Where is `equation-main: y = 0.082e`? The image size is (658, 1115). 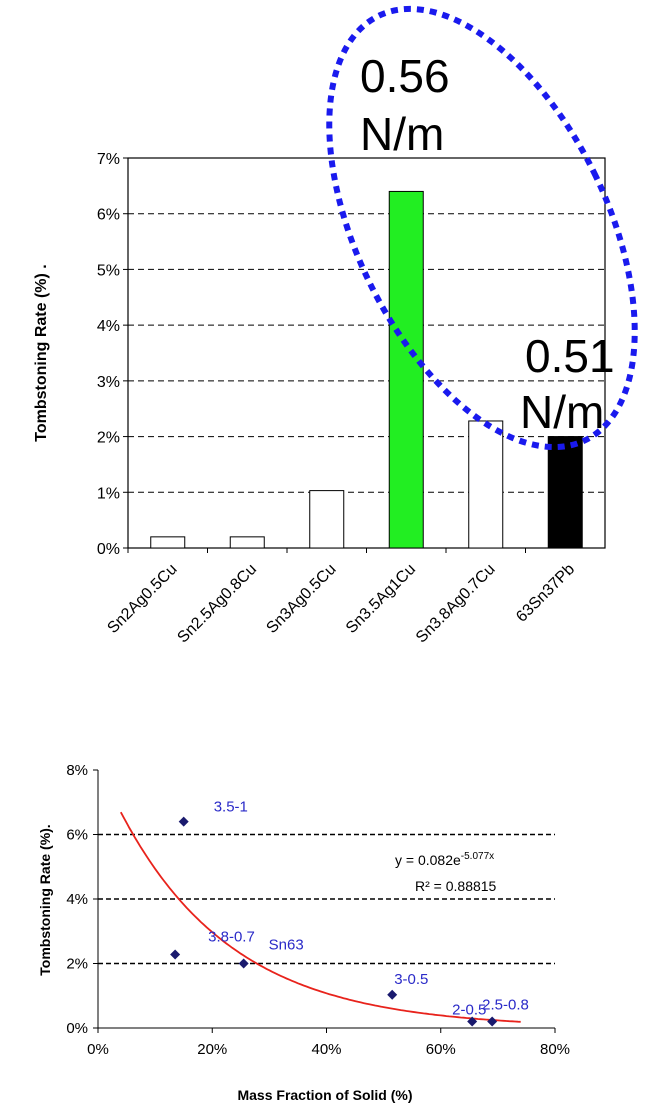 equation-main: y = 0.082e is located at coordinates (428, 860).